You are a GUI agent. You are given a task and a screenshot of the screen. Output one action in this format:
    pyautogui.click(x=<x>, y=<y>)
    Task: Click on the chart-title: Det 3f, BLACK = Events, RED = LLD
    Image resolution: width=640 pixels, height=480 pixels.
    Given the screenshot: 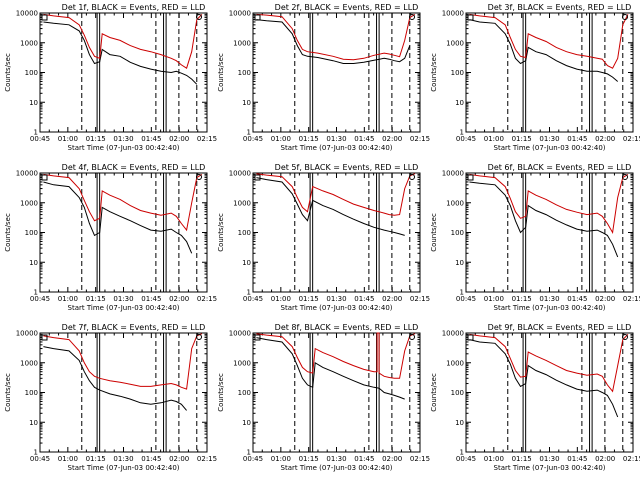 What is the action you would take?
    pyautogui.click(x=560, y=7)
    